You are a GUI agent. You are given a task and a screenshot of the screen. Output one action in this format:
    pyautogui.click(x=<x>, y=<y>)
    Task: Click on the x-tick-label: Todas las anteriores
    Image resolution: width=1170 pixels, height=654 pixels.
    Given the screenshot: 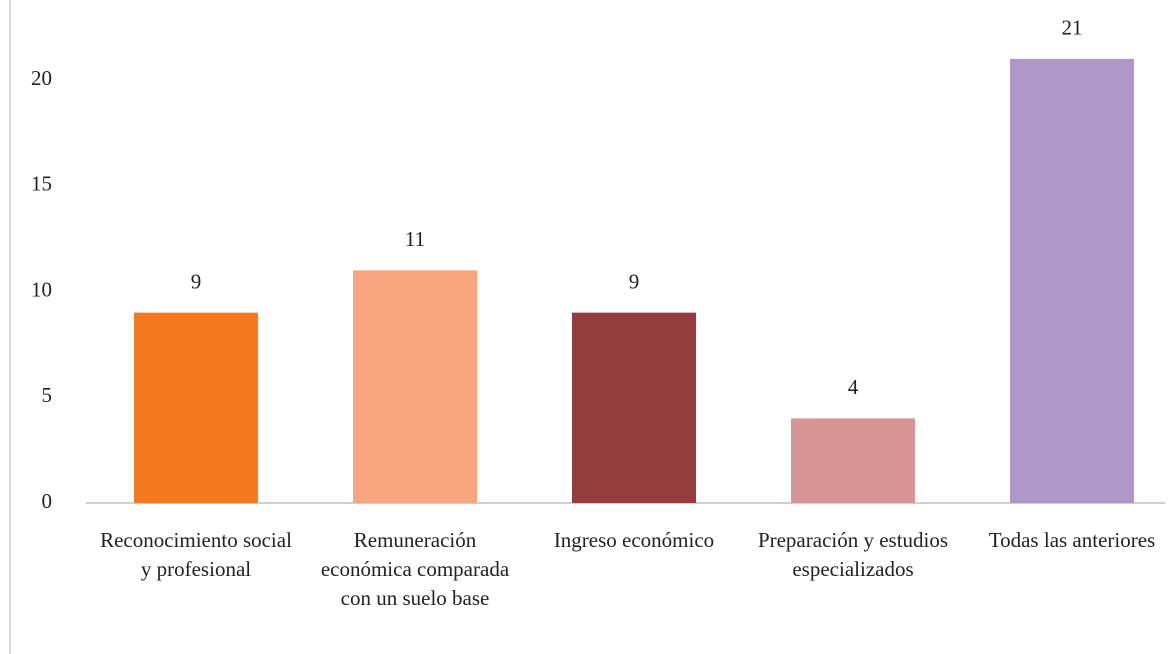 What is the action you would take?
    pyautogui.click(x=1072, y=540)
    